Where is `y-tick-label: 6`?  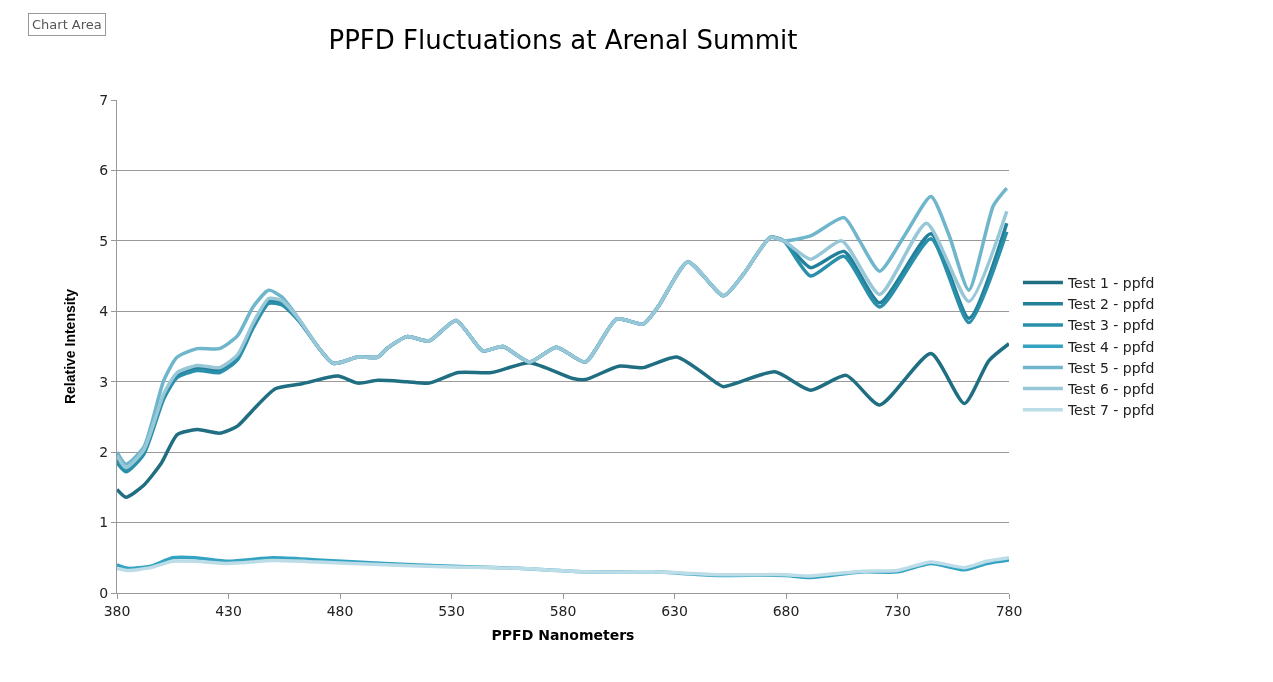
y-tick-label: 6 is located at coordinates (104, 170).